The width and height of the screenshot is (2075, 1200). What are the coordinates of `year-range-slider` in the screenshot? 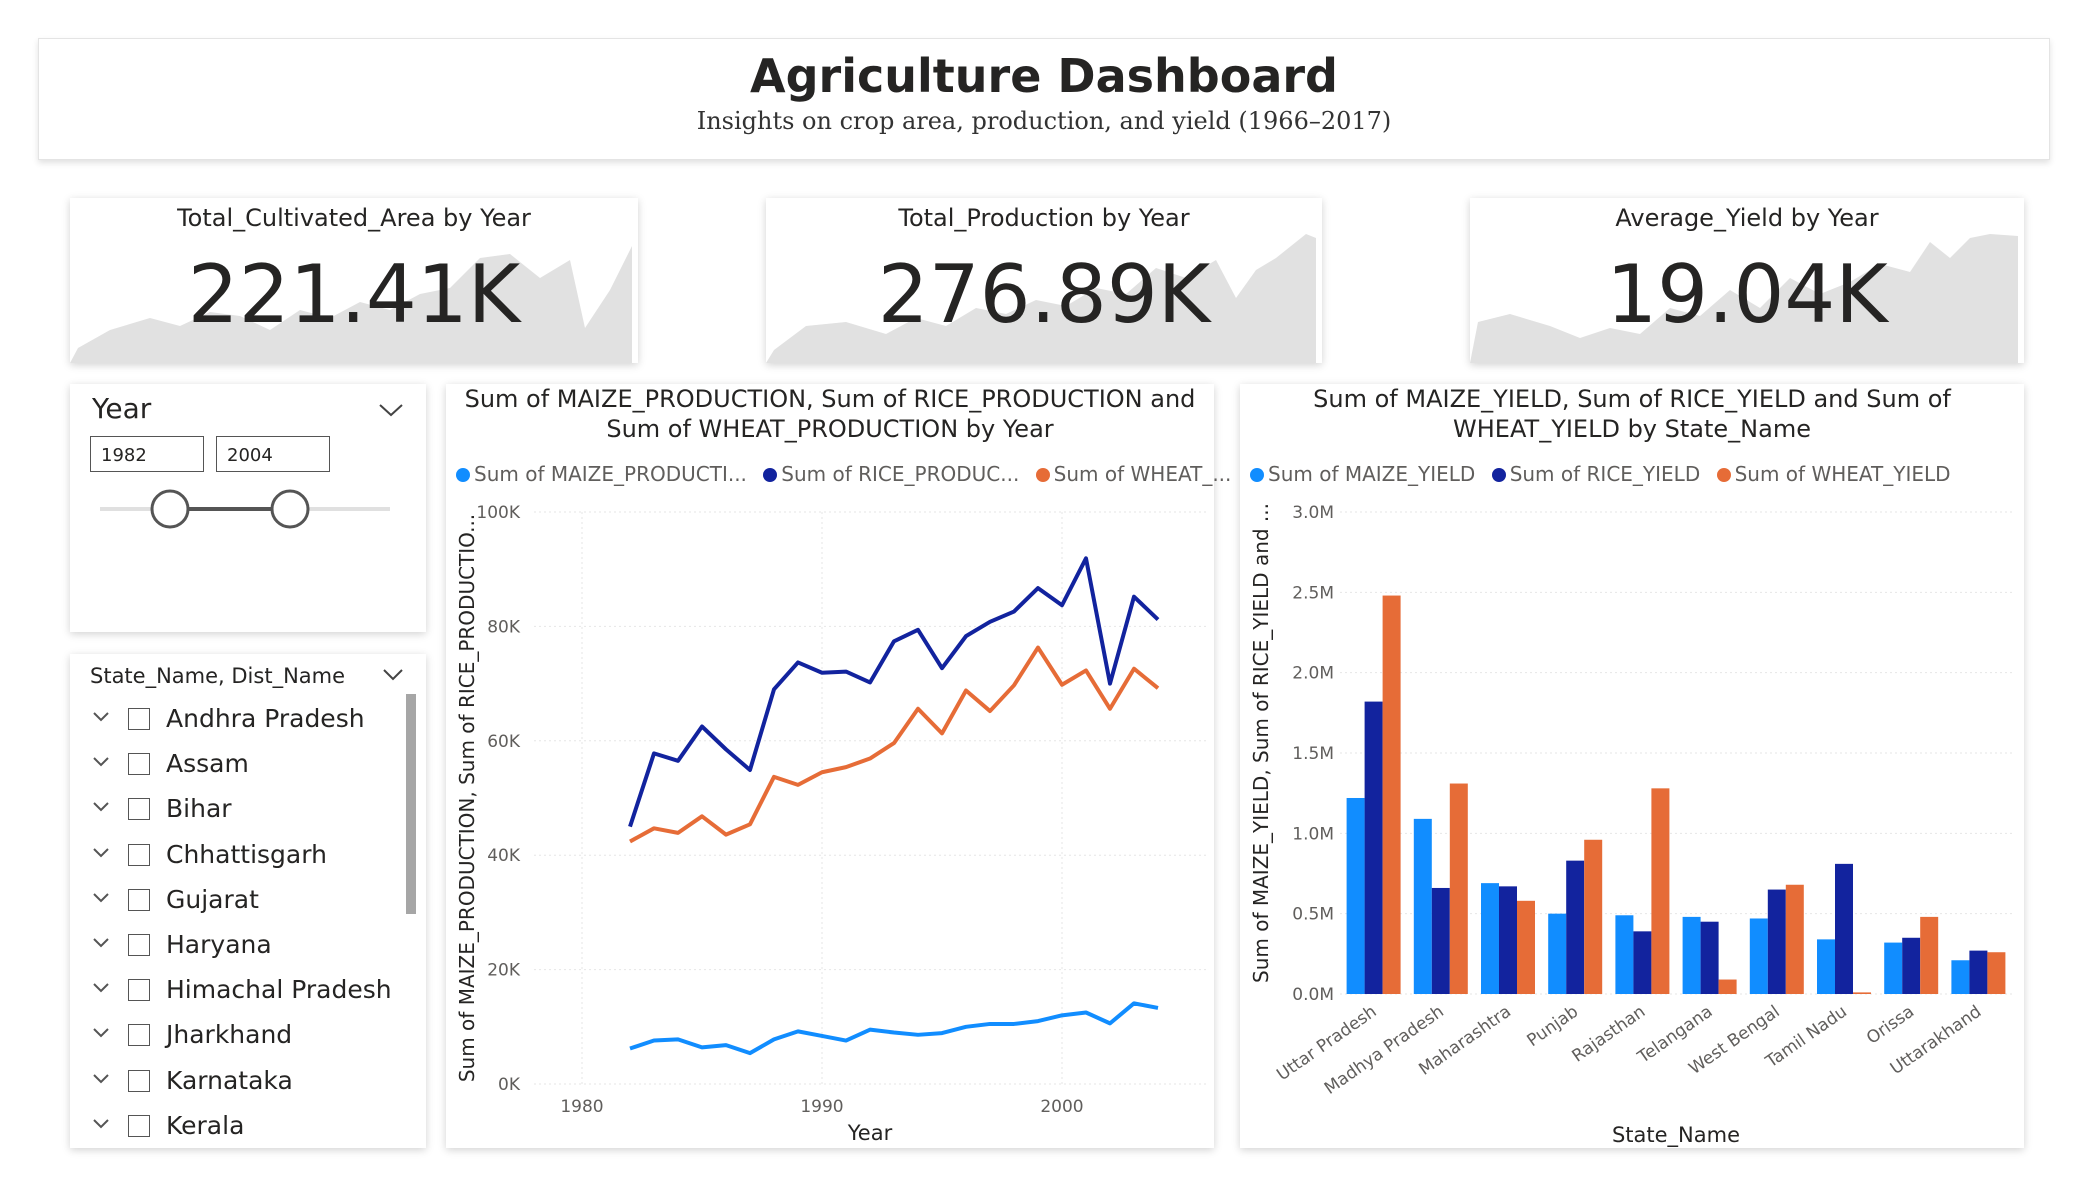 It's located at (250, 509).